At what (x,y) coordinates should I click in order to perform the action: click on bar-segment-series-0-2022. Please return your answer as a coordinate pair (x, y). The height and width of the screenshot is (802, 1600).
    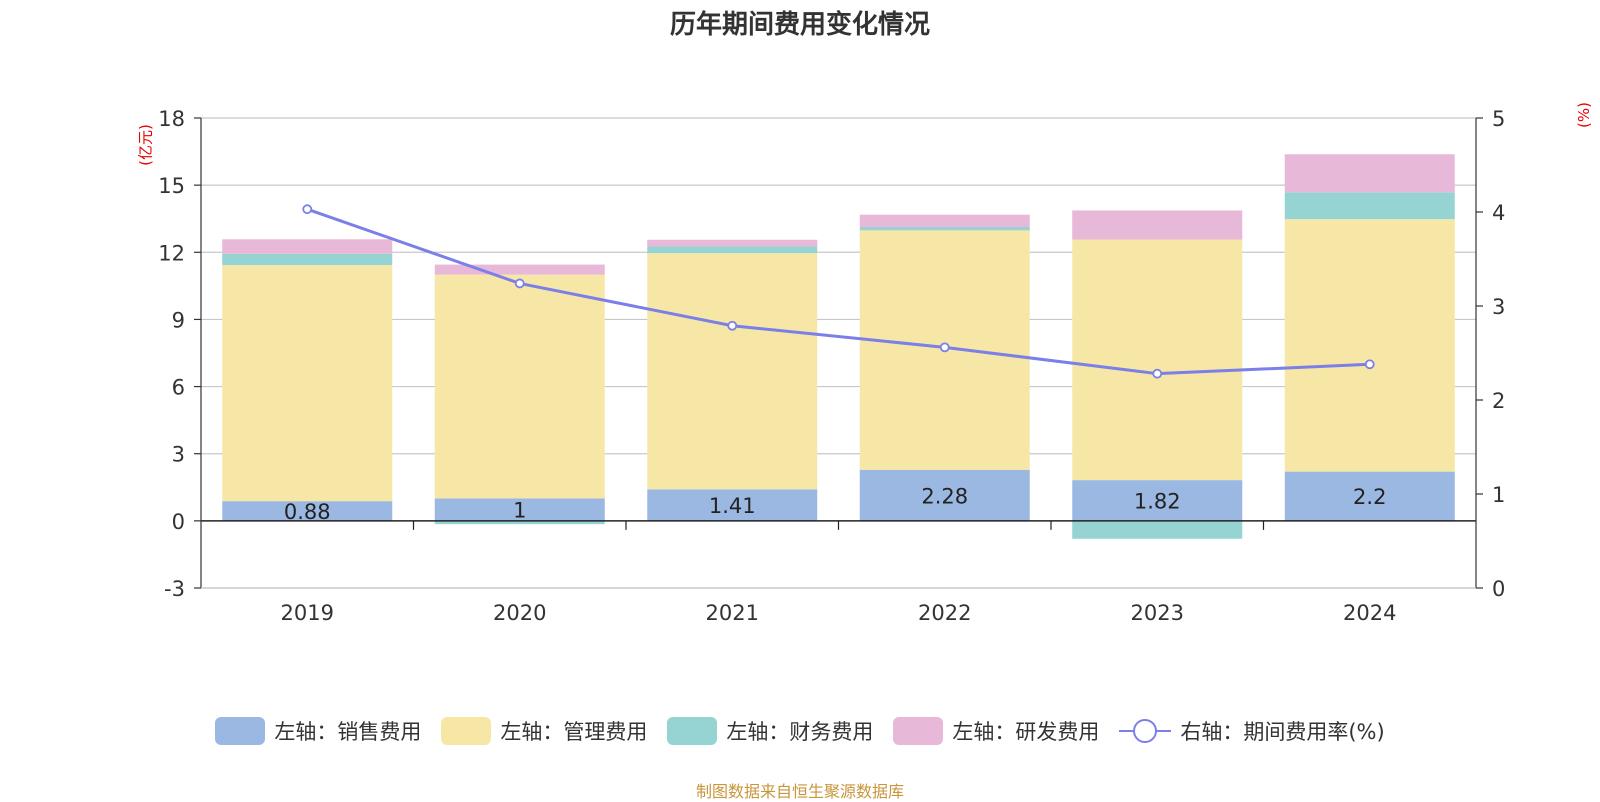
    Looking at the image, I should click on (944, 495).